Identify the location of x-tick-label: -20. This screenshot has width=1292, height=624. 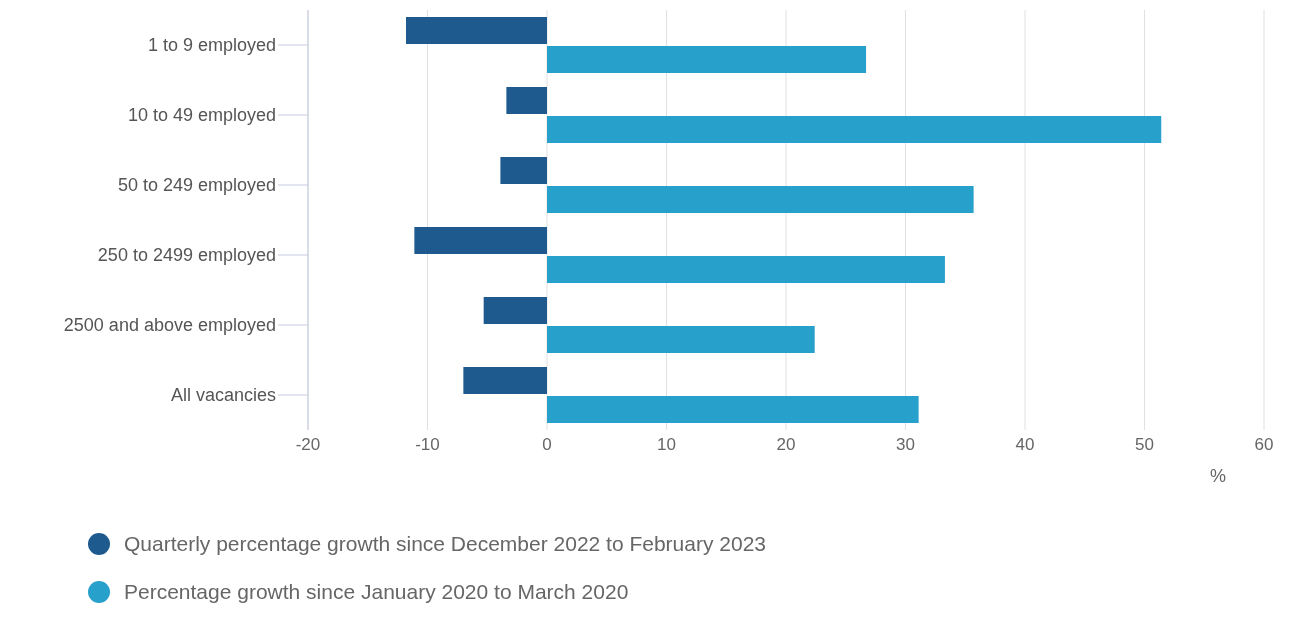
(308, 445).